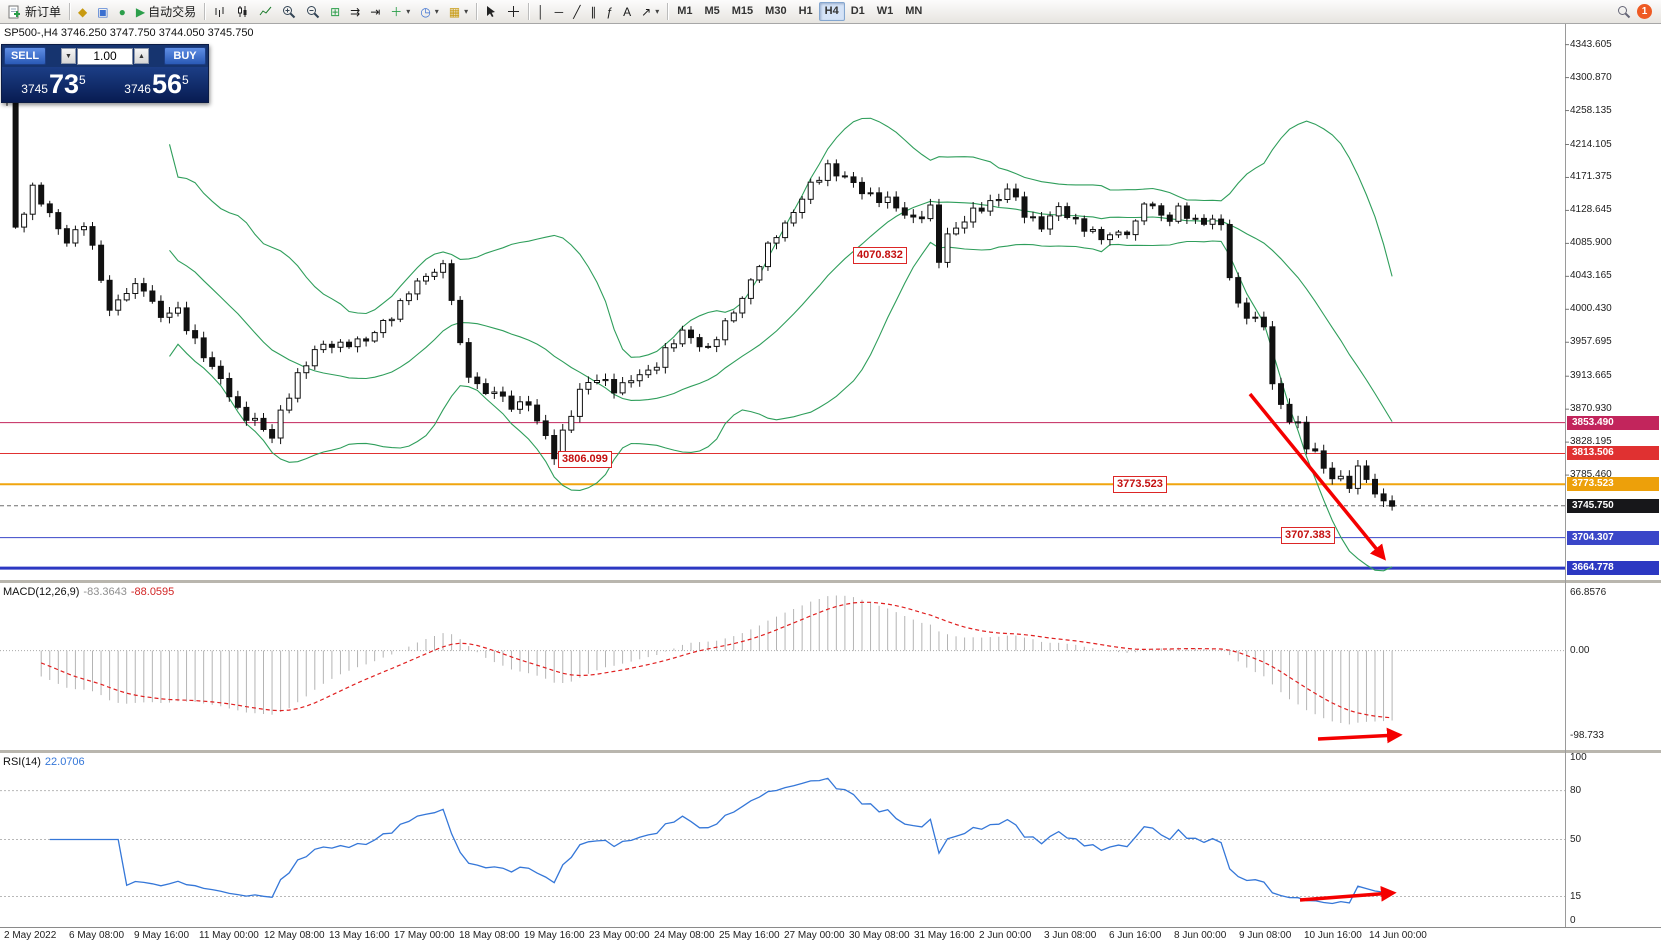  What do you see at coordinates (185, 56) in the screenshot?
I see `buy-button: BUY` at bounding box center [185, 56].